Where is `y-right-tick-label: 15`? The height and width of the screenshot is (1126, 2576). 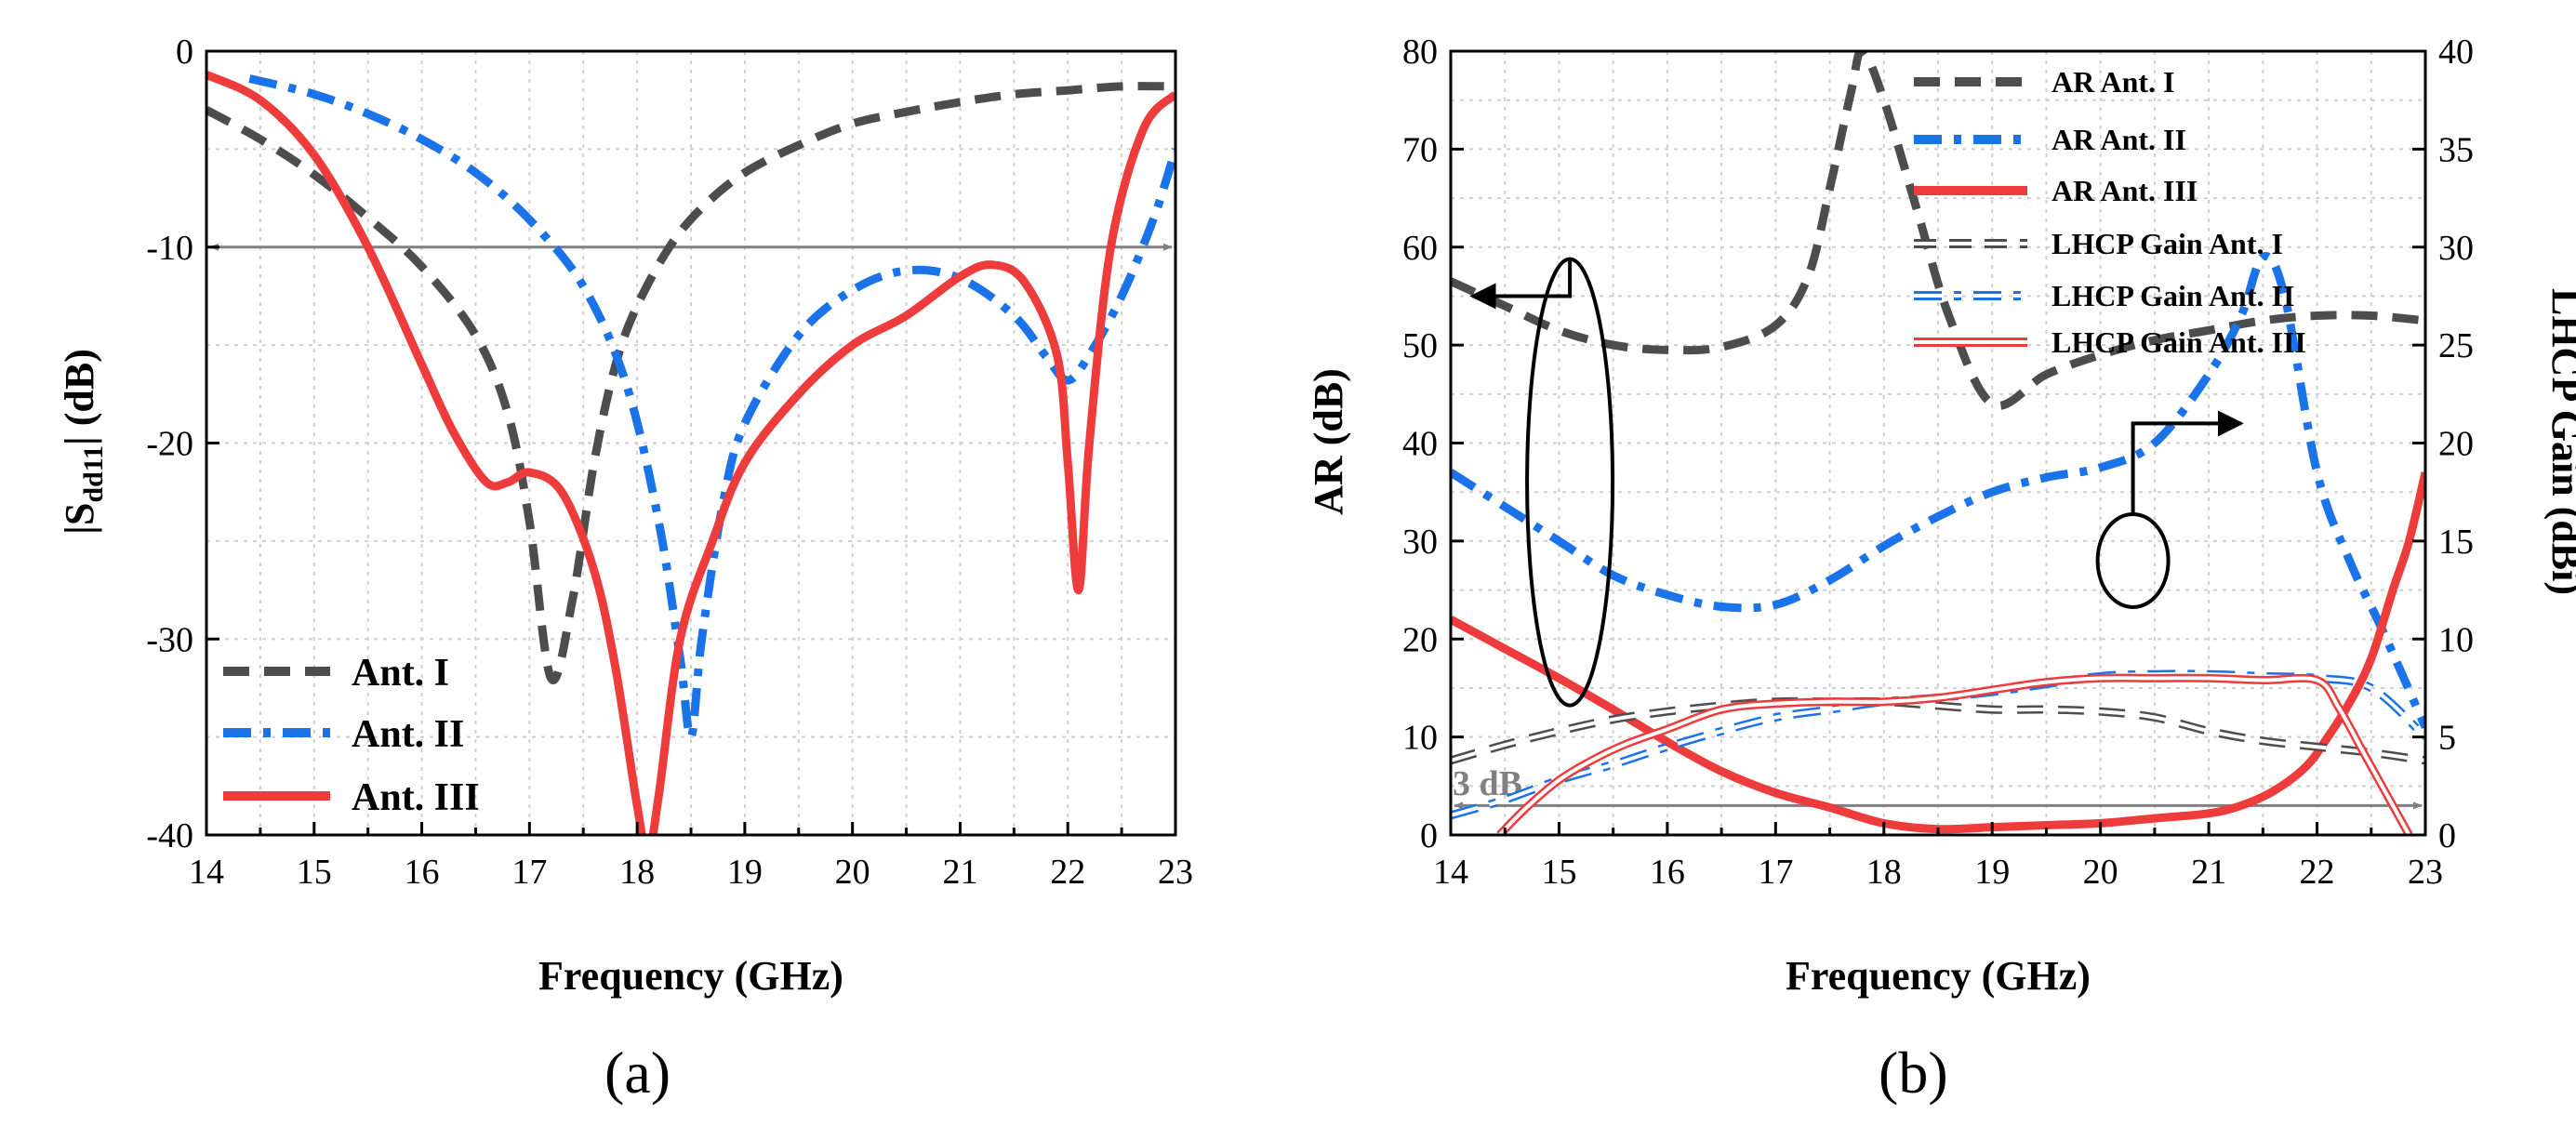
y-right-tick-label: 15 is located at coordinates (2456, 542).